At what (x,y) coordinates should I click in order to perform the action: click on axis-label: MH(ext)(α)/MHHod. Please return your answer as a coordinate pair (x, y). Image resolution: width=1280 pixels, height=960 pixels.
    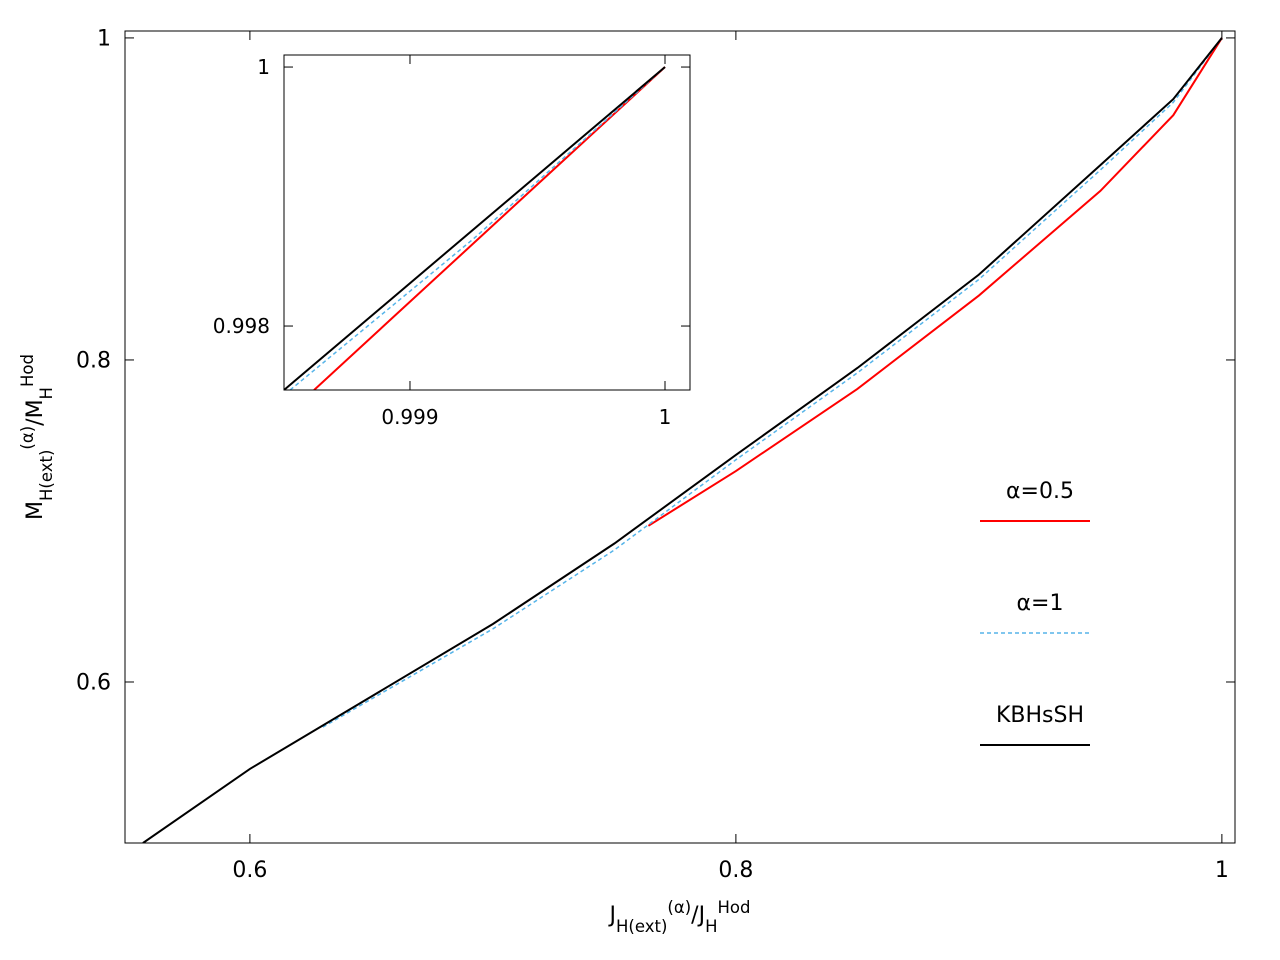
    Looking at the image, I should click on (37, 437).